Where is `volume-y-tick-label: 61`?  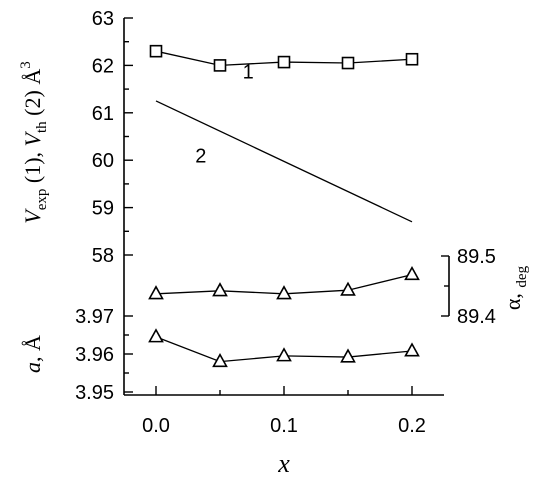
volume-y-tick-label: 61 is located at coordinates (103, 114).